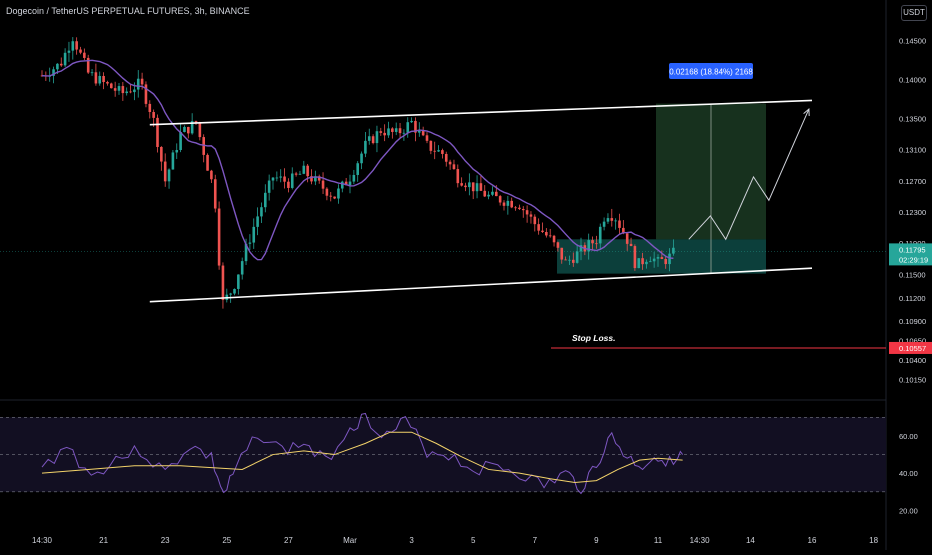 The width and height of the screenshot is (932, 555). Describe the element at coordinates (473, 540) in the screenshot. I see `time-tick-label: 5` at that location.